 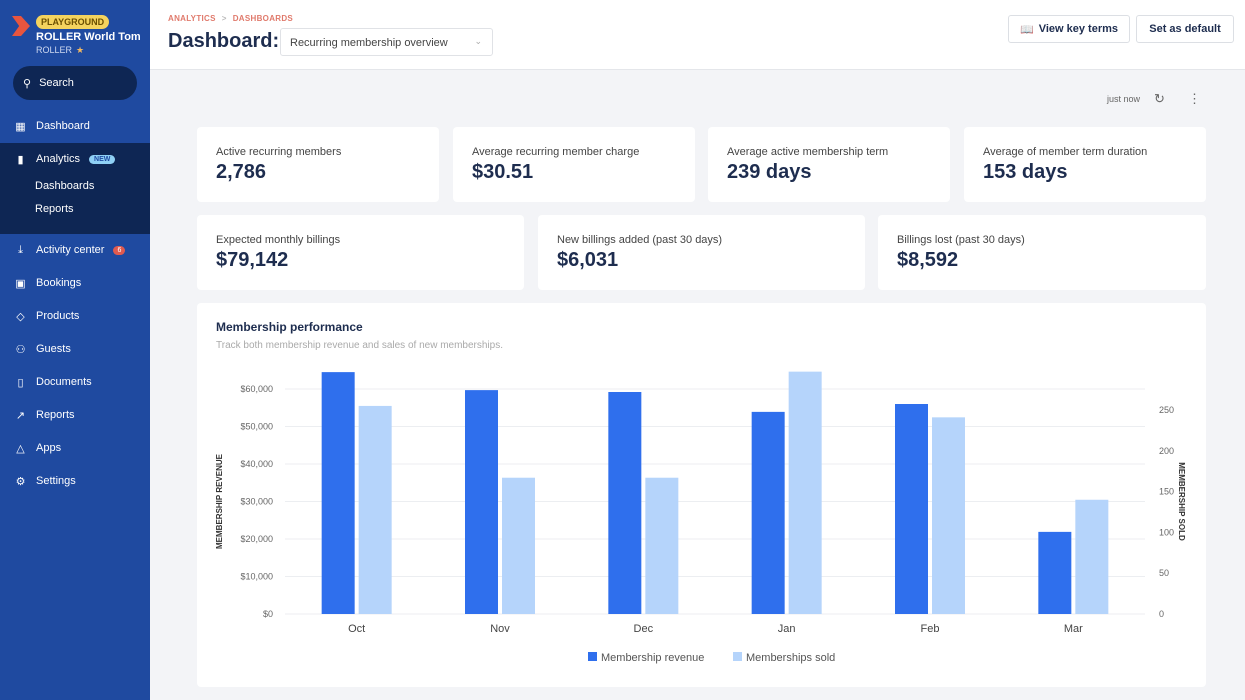 What do you see at coordinates (1085, 164) in the screenshot?
I see `kpi-card: Average of member term duration 153 days` at bounding box center [1085, 164].